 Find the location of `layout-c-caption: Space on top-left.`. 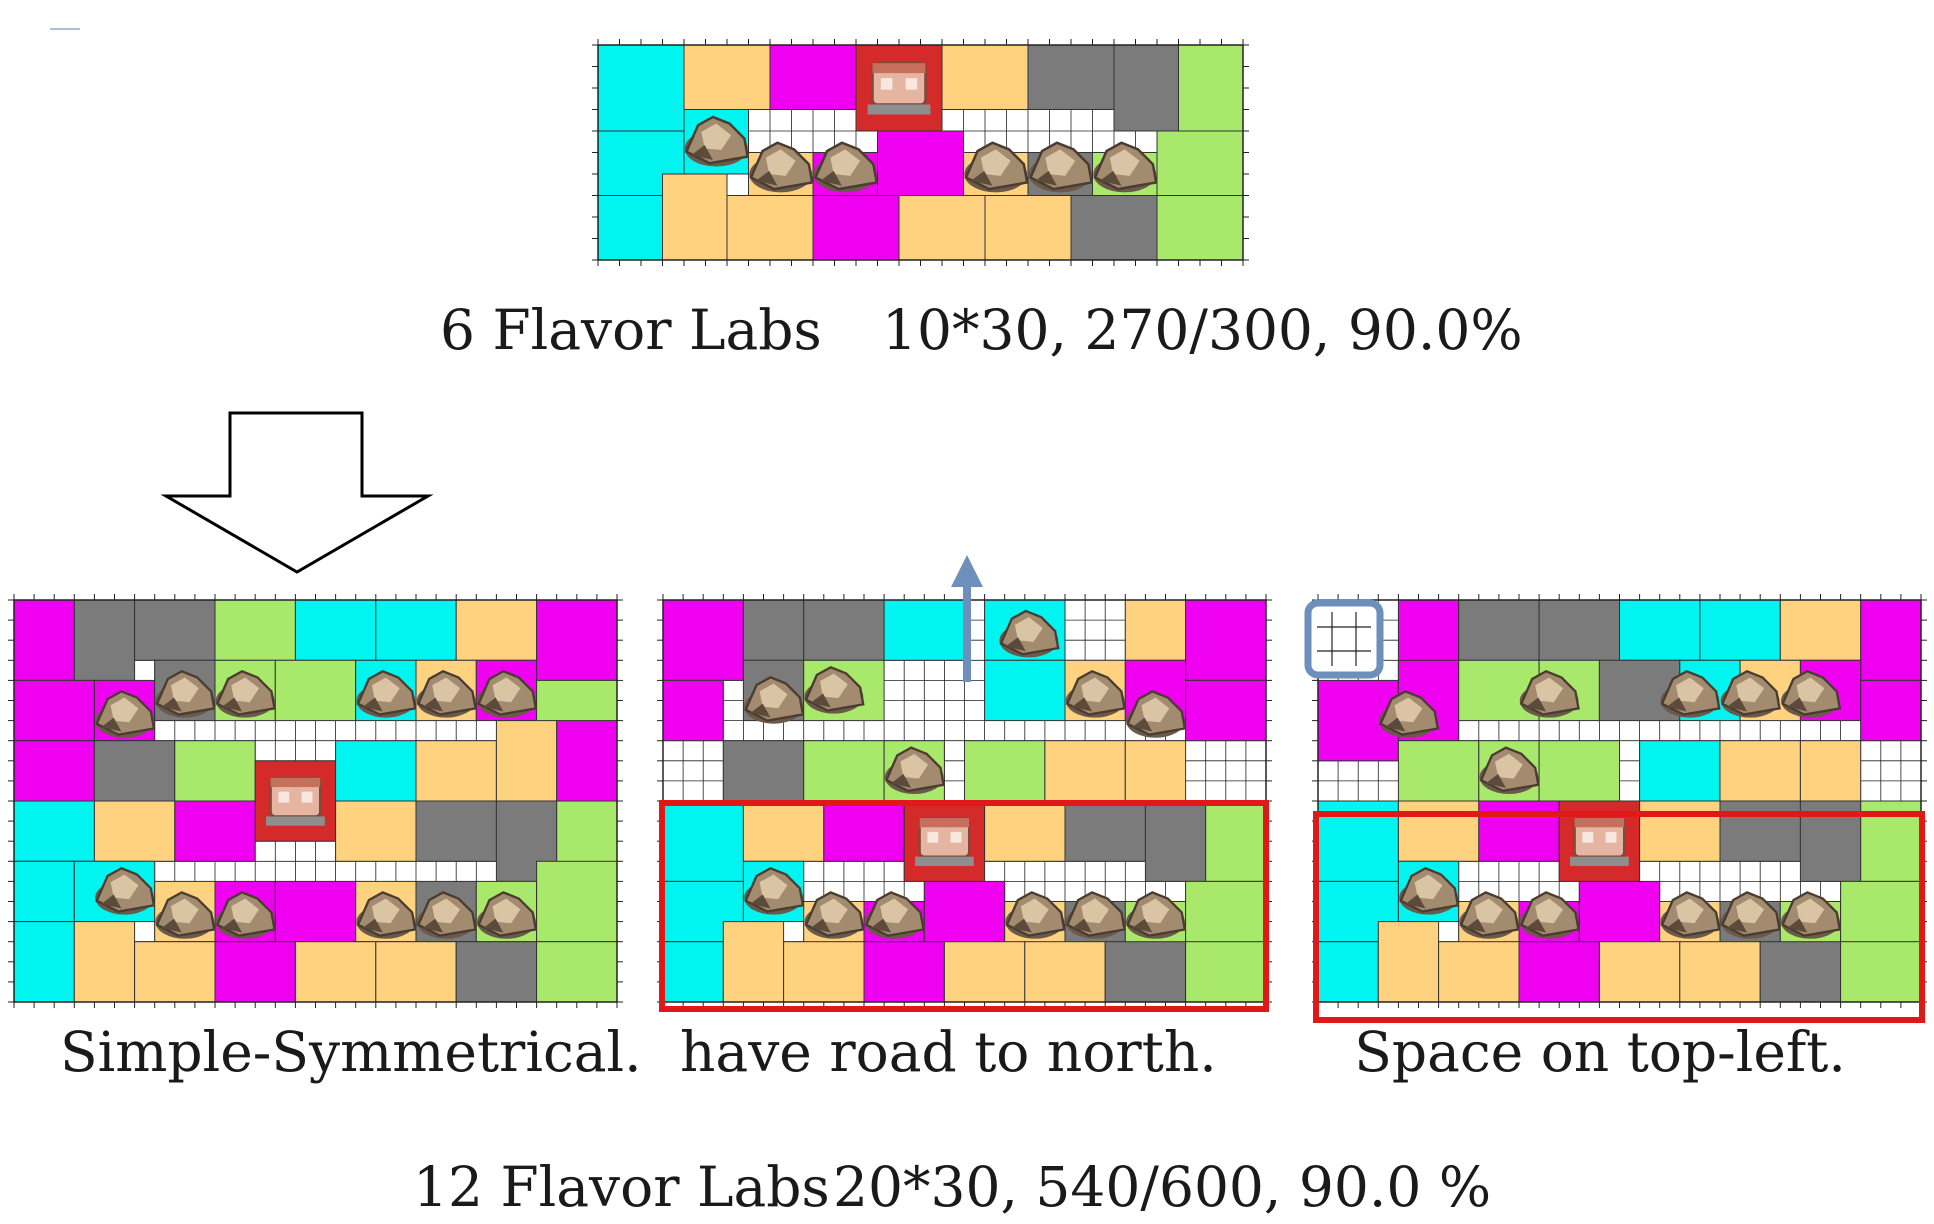

layout-c-caption: Space on top-left. is located at coordinates (1600, 1052).